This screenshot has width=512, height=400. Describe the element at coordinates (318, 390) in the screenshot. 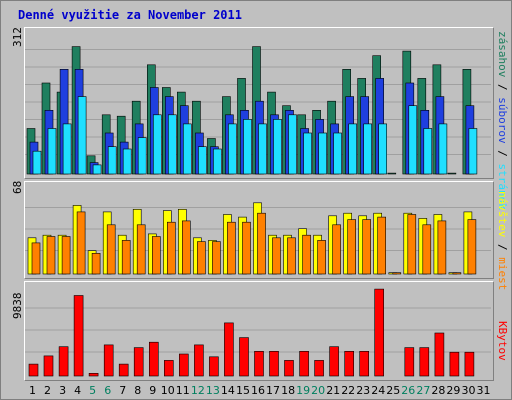

I see `day-label-20: 20` at that location.